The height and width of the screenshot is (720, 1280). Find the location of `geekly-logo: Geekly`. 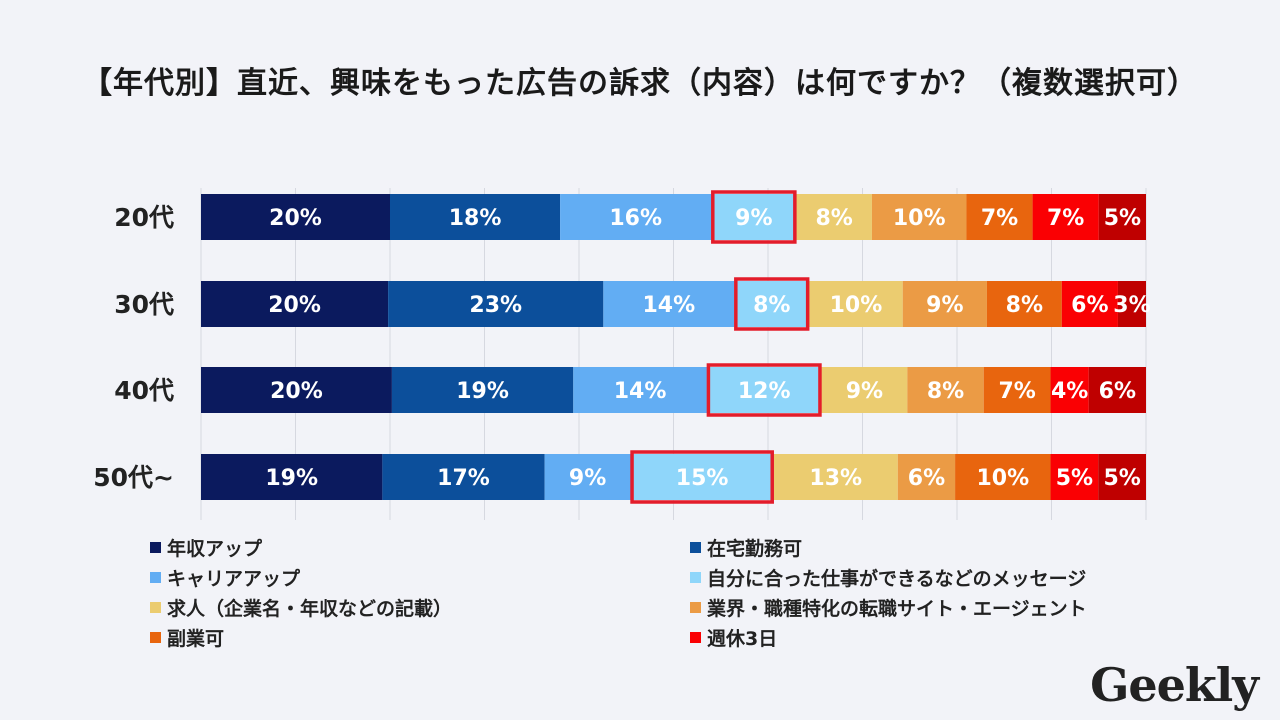

geekly-logo: Geekly is located at coordinates (1174, 685).